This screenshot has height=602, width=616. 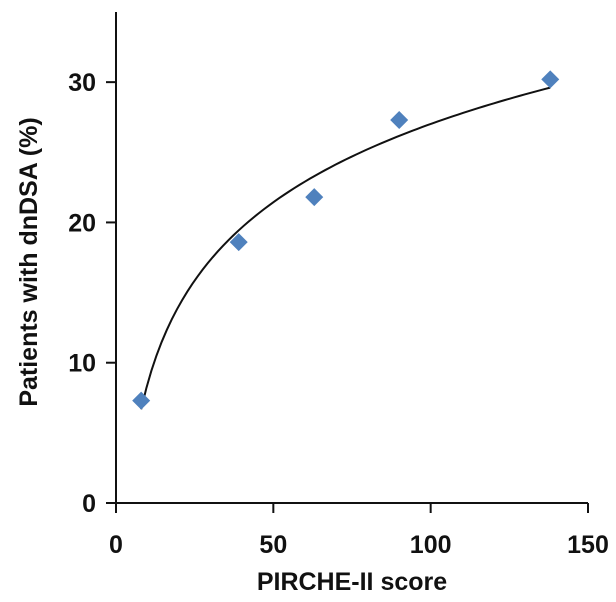 What do you see at coordinates (588, 545) in the screenshot?
I see `x-tick-label: 150` at bounding box center [588, 545].